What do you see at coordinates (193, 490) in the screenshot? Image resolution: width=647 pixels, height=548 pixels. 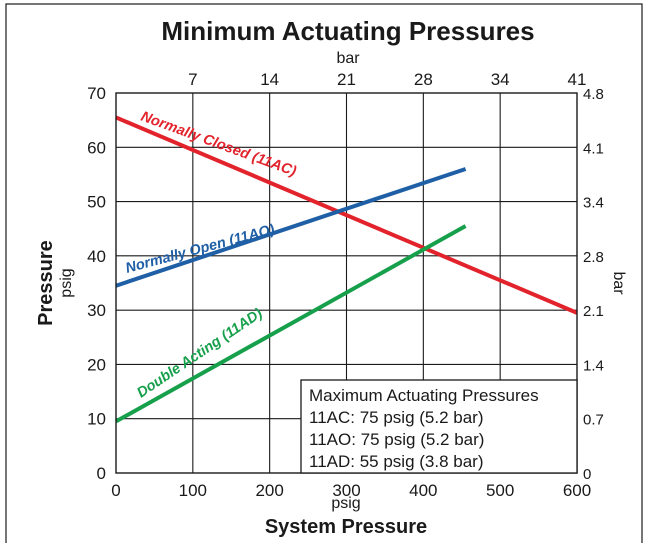 I see `x-tick-label: 100` at bounding box center [193, 490].